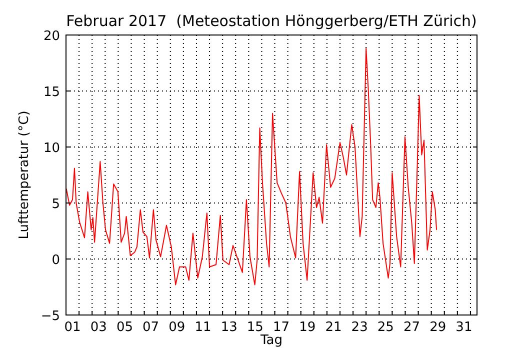 The height and width of the screenshot is (350, 530). I want to click on x-tick-label: 25, so click(385, 327).